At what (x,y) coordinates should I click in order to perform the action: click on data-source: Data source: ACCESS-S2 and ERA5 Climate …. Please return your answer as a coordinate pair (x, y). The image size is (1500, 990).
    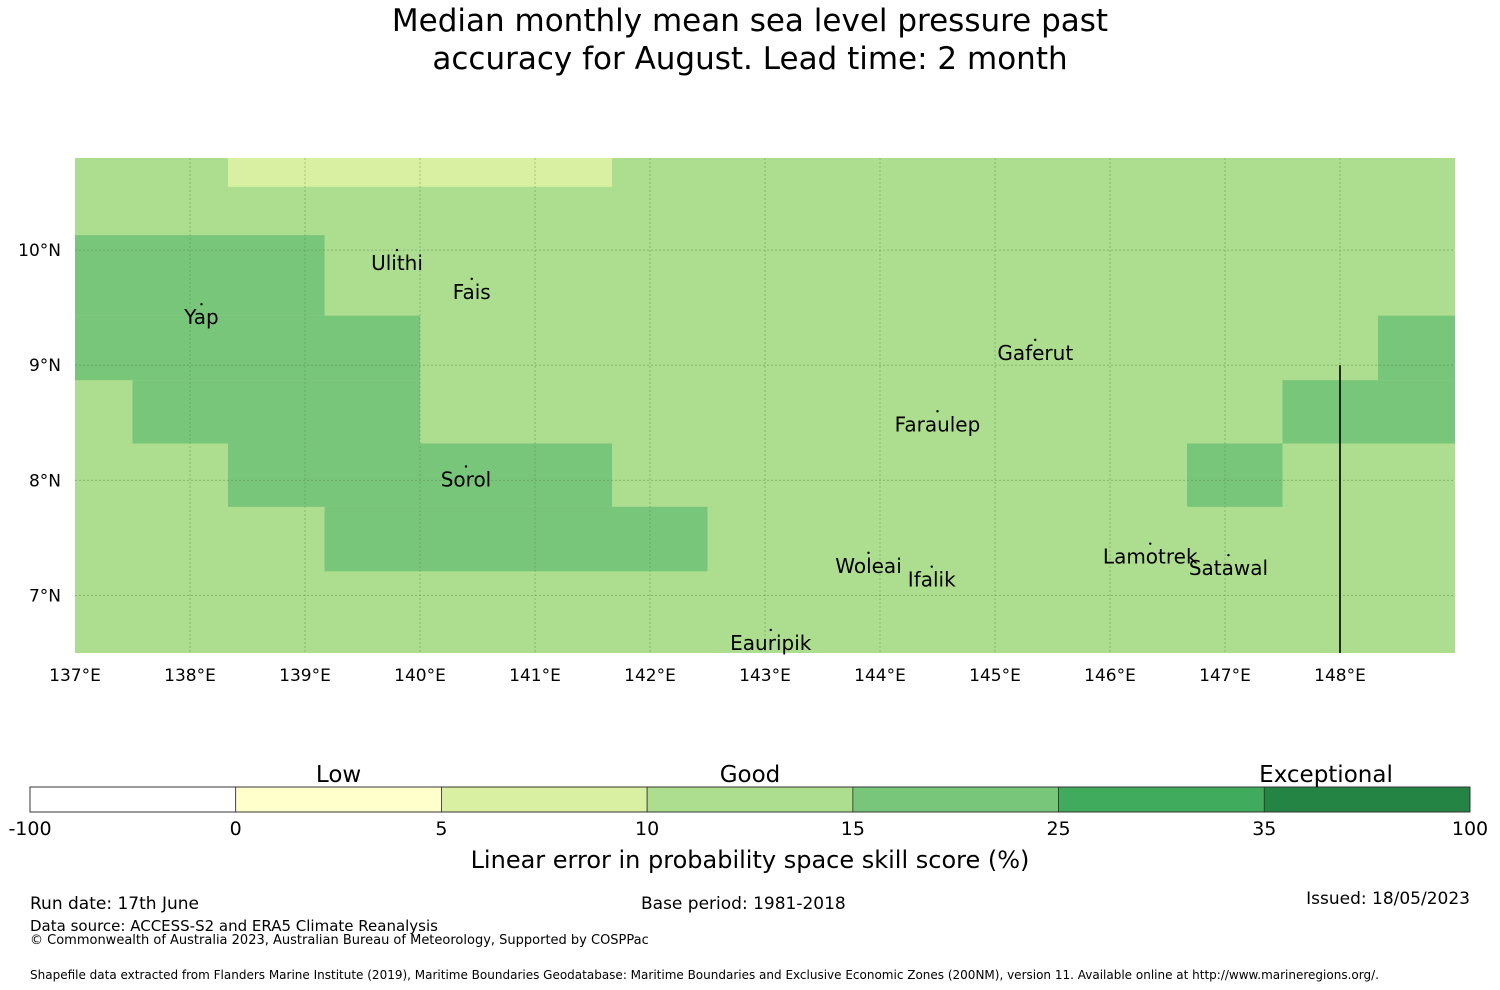
    Looking at the image, I should click on (234, 926).